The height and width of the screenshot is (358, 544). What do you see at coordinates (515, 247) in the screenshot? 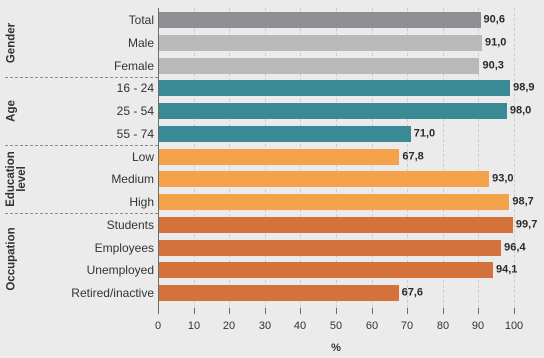
I see `value-label-employees: 96,4` at bounding box center [515, 247].